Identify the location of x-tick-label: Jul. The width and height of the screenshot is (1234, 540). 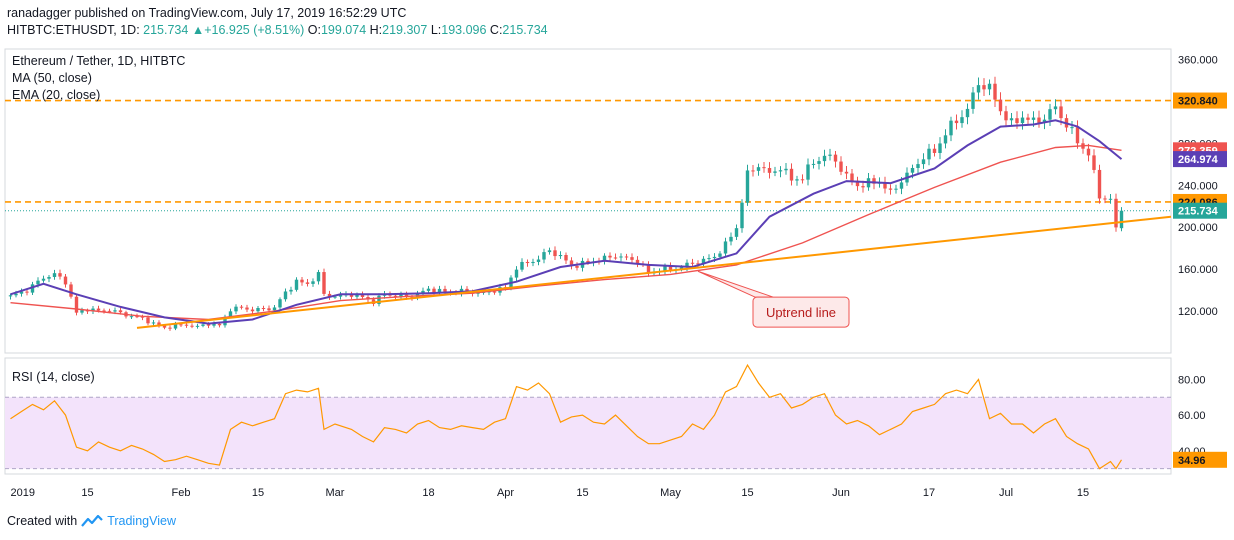
(1006, 493).